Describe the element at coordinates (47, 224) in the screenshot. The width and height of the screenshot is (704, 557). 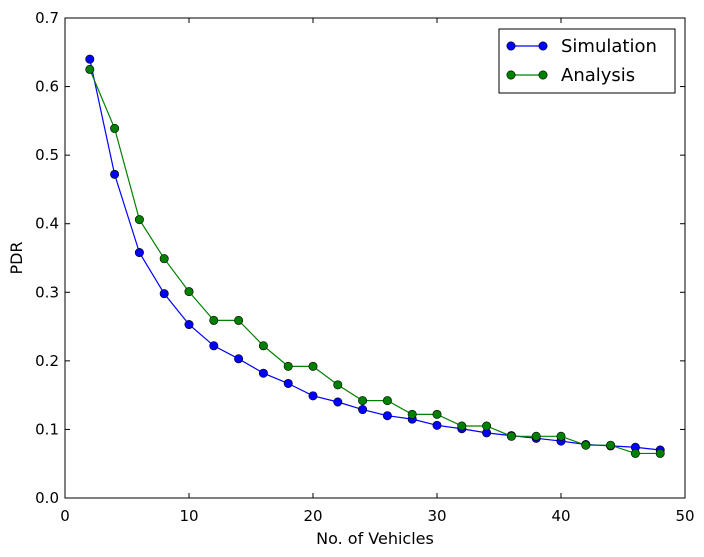
I see `y-tick-label: 0.4` at that location.